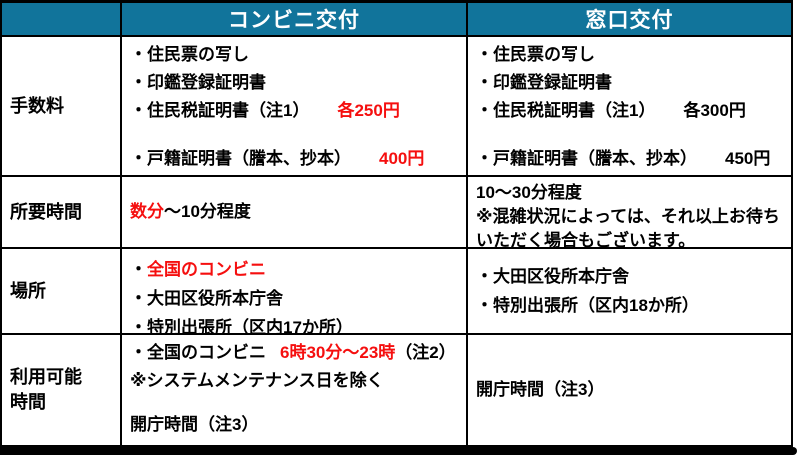 The image size is (801, 456). I want to click on list-item: ・全国のコンビニ 6時30分～23時（注2）, so click(295, 353).